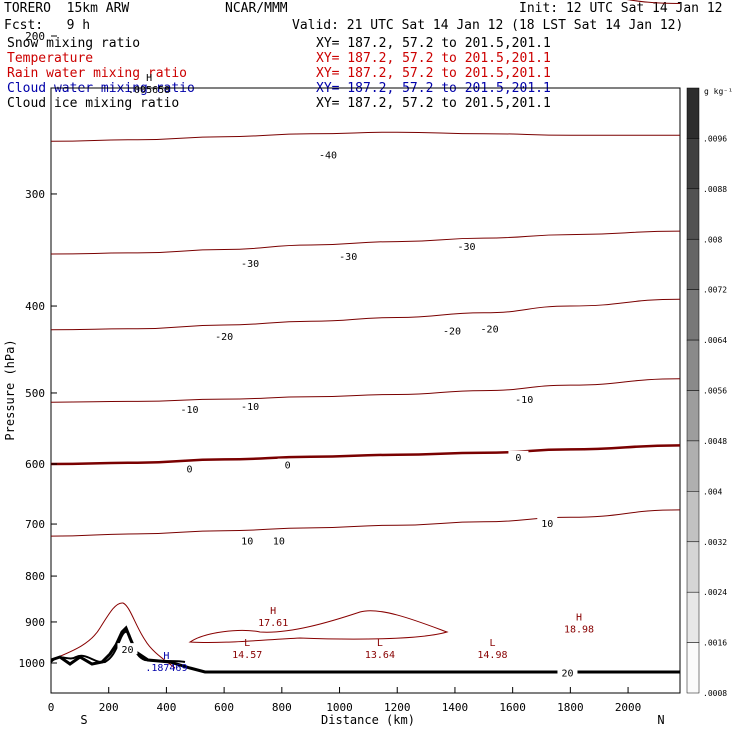  What do you see at coordinates (127, 650) in the screenshot?
I see `contour-label: 20` at bounding box center [127, 650].